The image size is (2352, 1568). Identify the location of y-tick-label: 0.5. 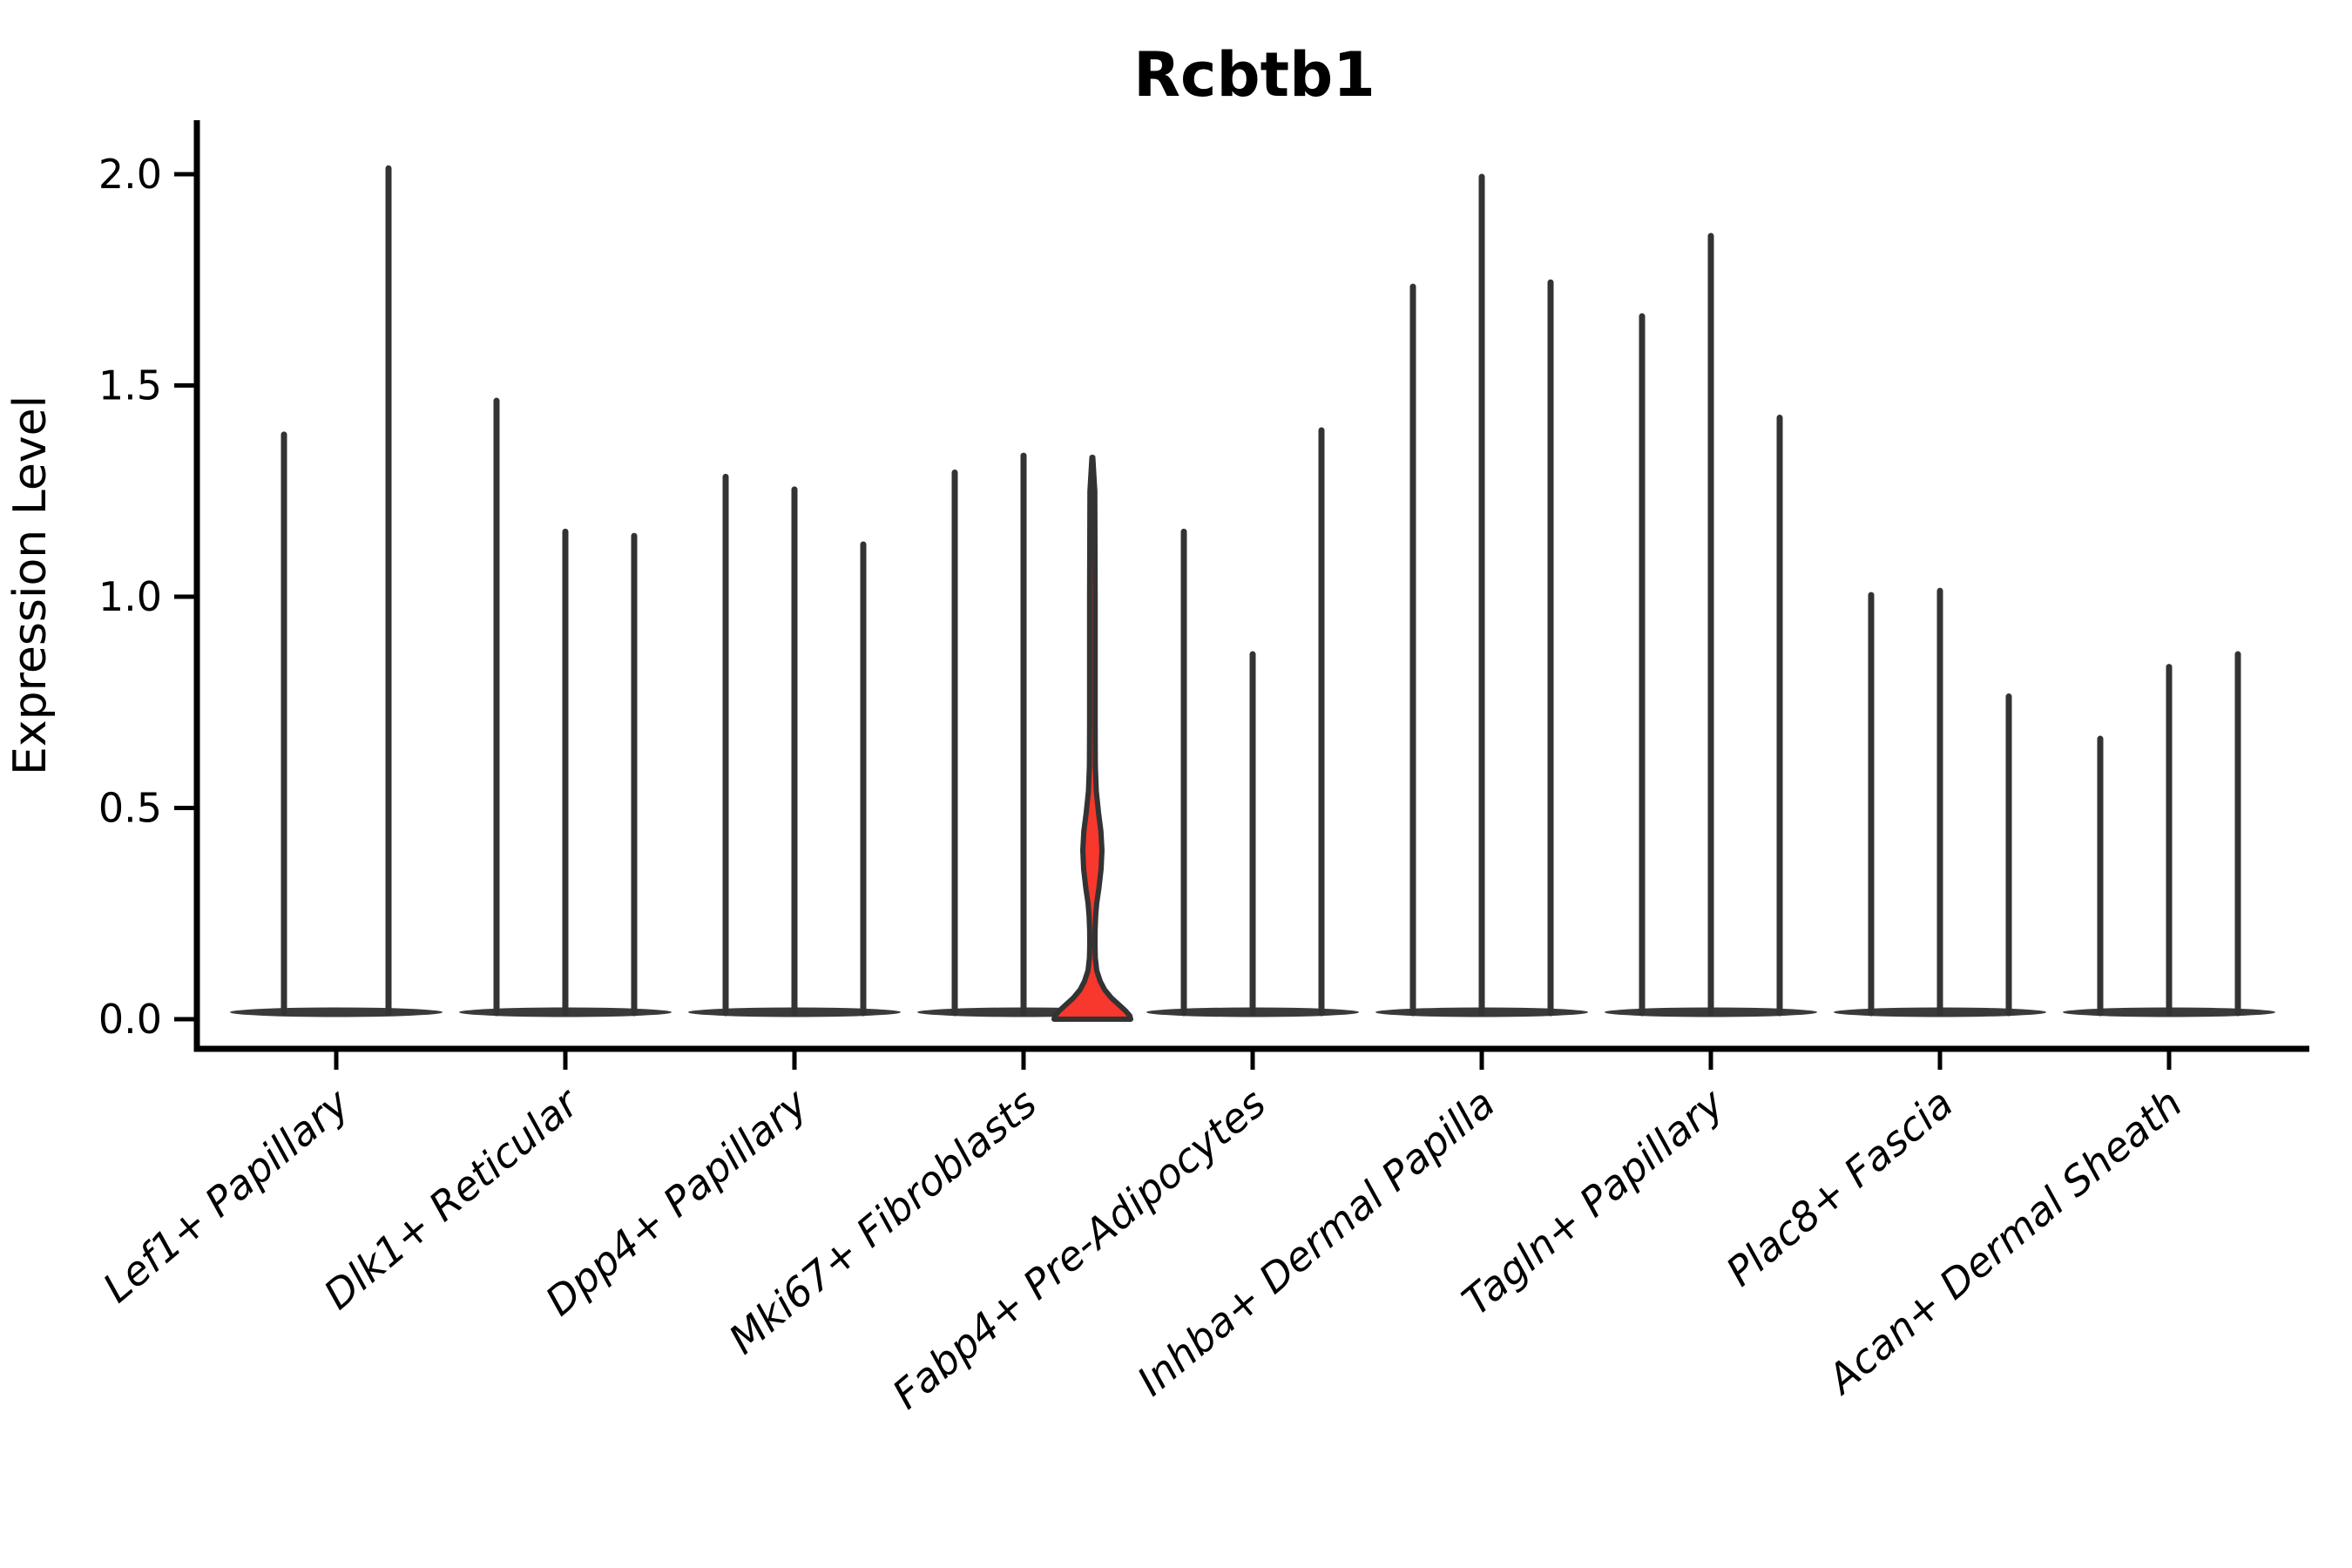
(130, 808).